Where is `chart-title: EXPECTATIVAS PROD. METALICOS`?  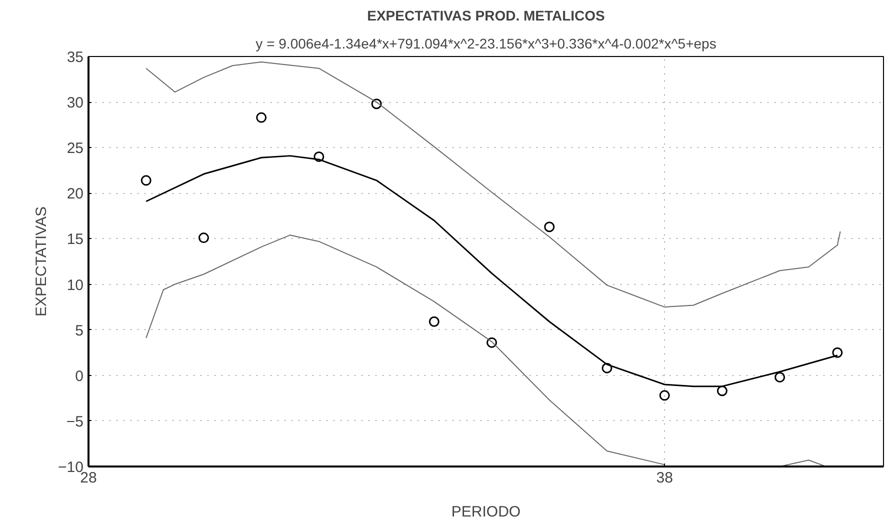 chart-title: EXPECTATIVAS PROD. METALICOS is located at coordinates (486, 16).